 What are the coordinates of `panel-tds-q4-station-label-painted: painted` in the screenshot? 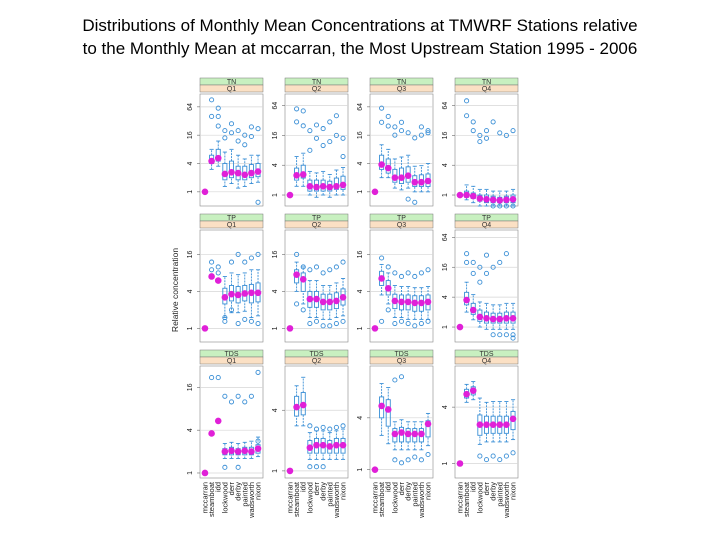 It's located at (499, 494).